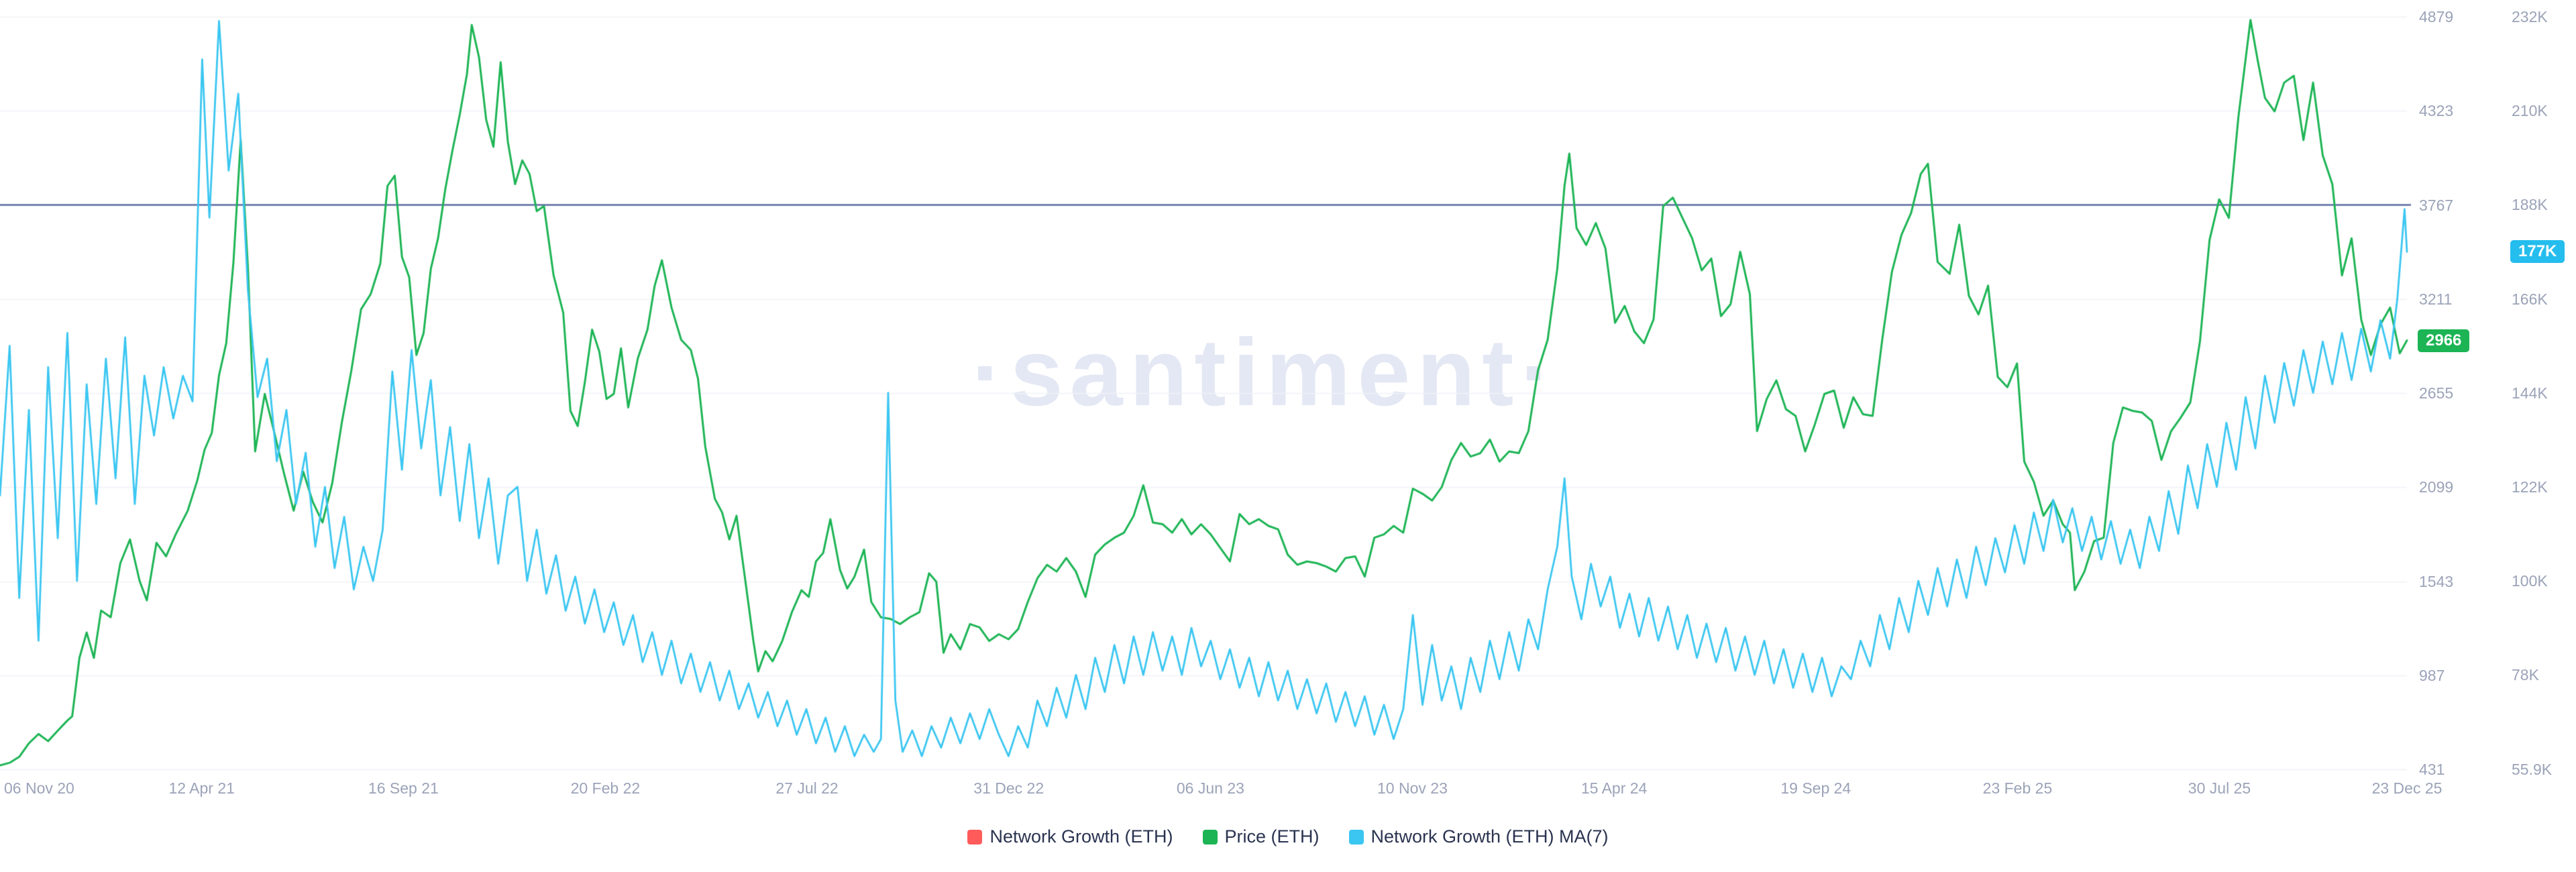  What do you see at coordinates (605, 788) in the screenshot?
I see `x-axis-label: 20 Feb 22` at bounding box center [605, 788].